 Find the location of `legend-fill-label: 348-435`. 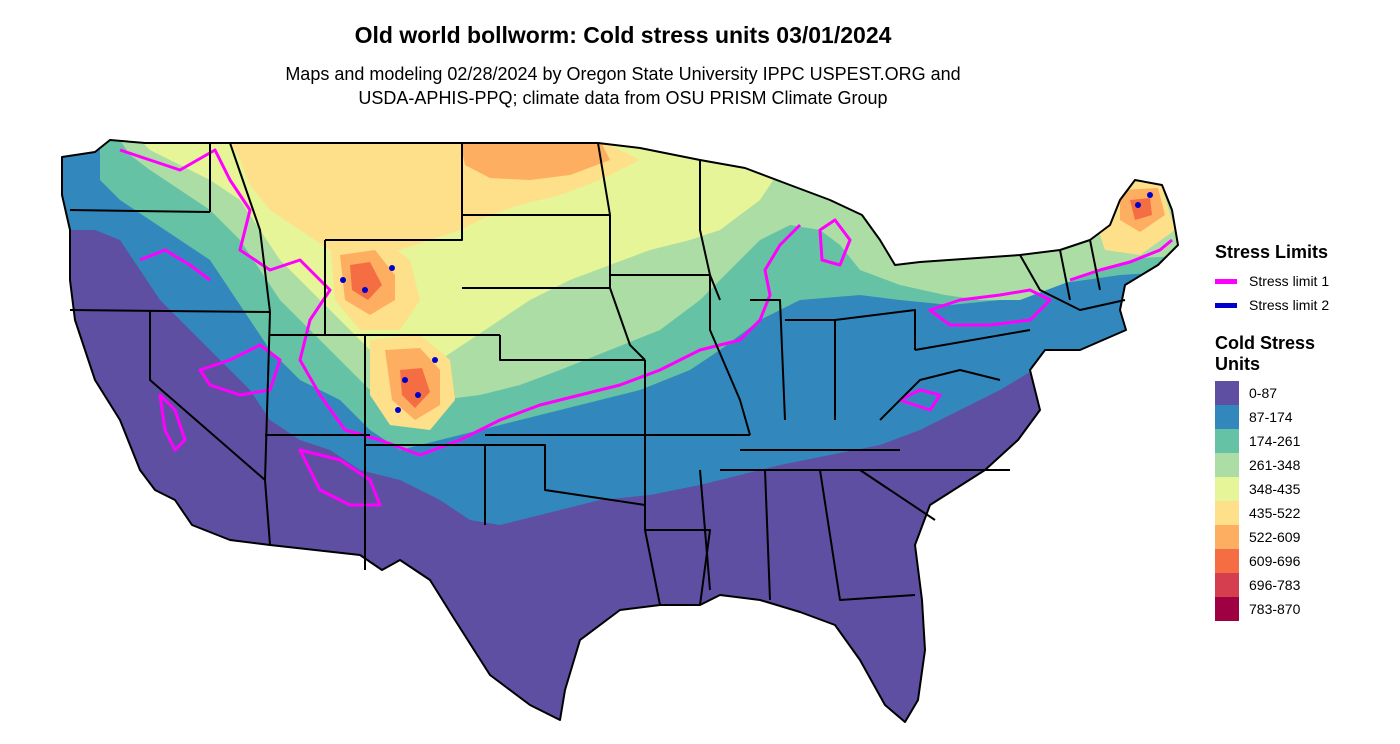

legend-fill-label: 348-435 is located at coordinates (1275, 489).